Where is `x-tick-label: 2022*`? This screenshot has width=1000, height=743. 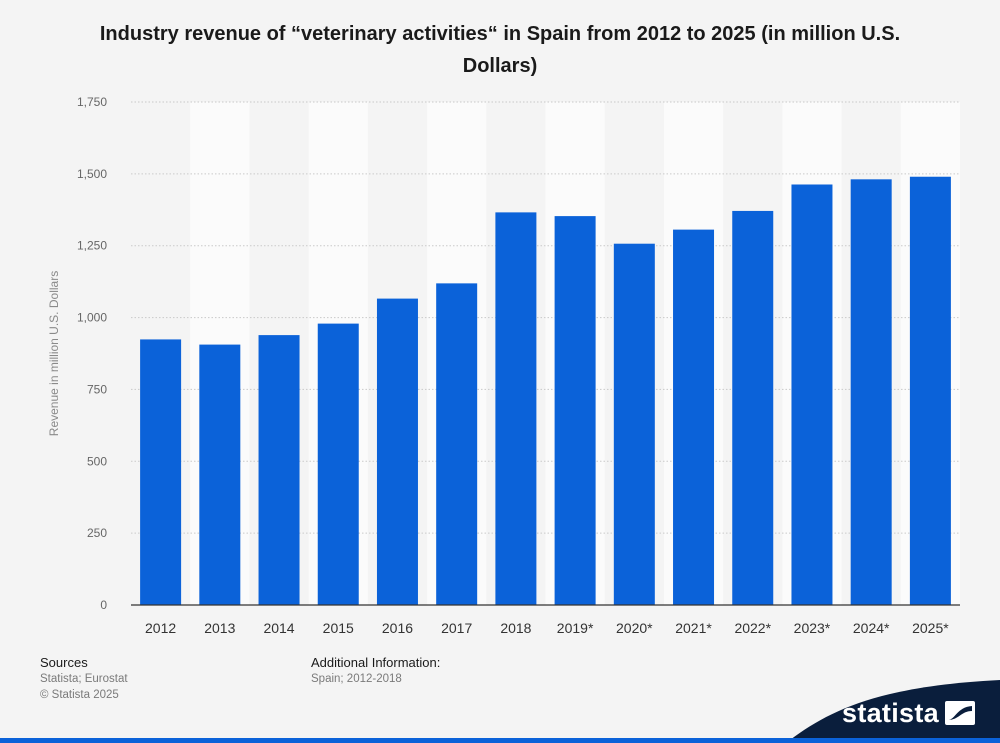
x-tick-label: 2022* is located at coordinates (752, 628).